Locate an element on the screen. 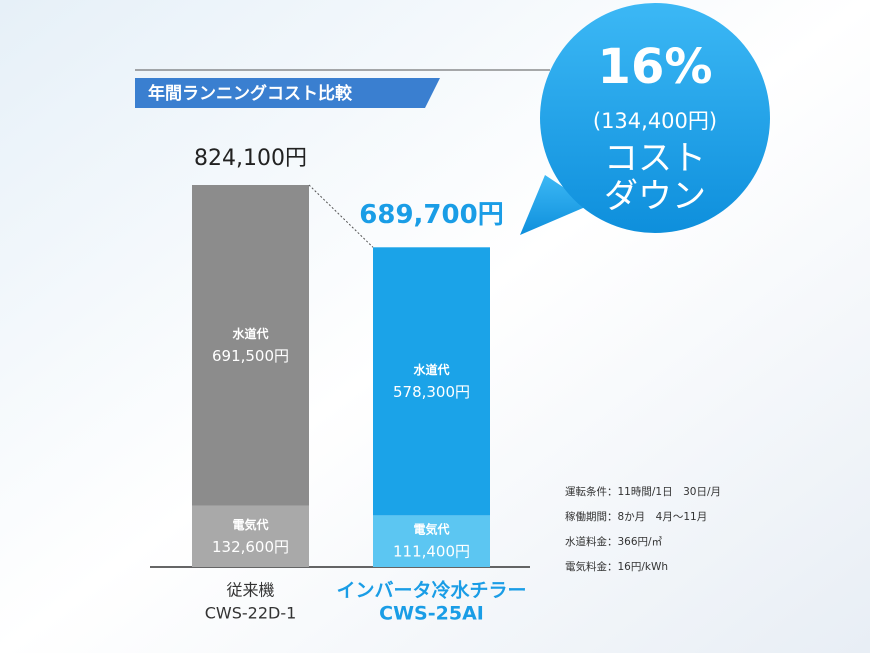  condition-note: 水道料金：366円/㎥ is located at coordinates (613, 541).